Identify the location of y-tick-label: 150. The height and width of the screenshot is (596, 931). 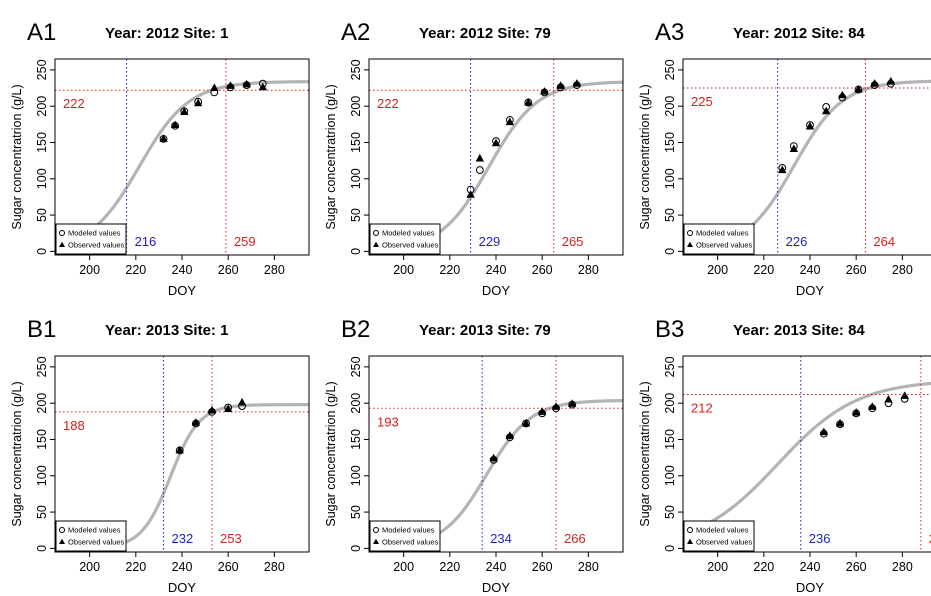
(42, 439).